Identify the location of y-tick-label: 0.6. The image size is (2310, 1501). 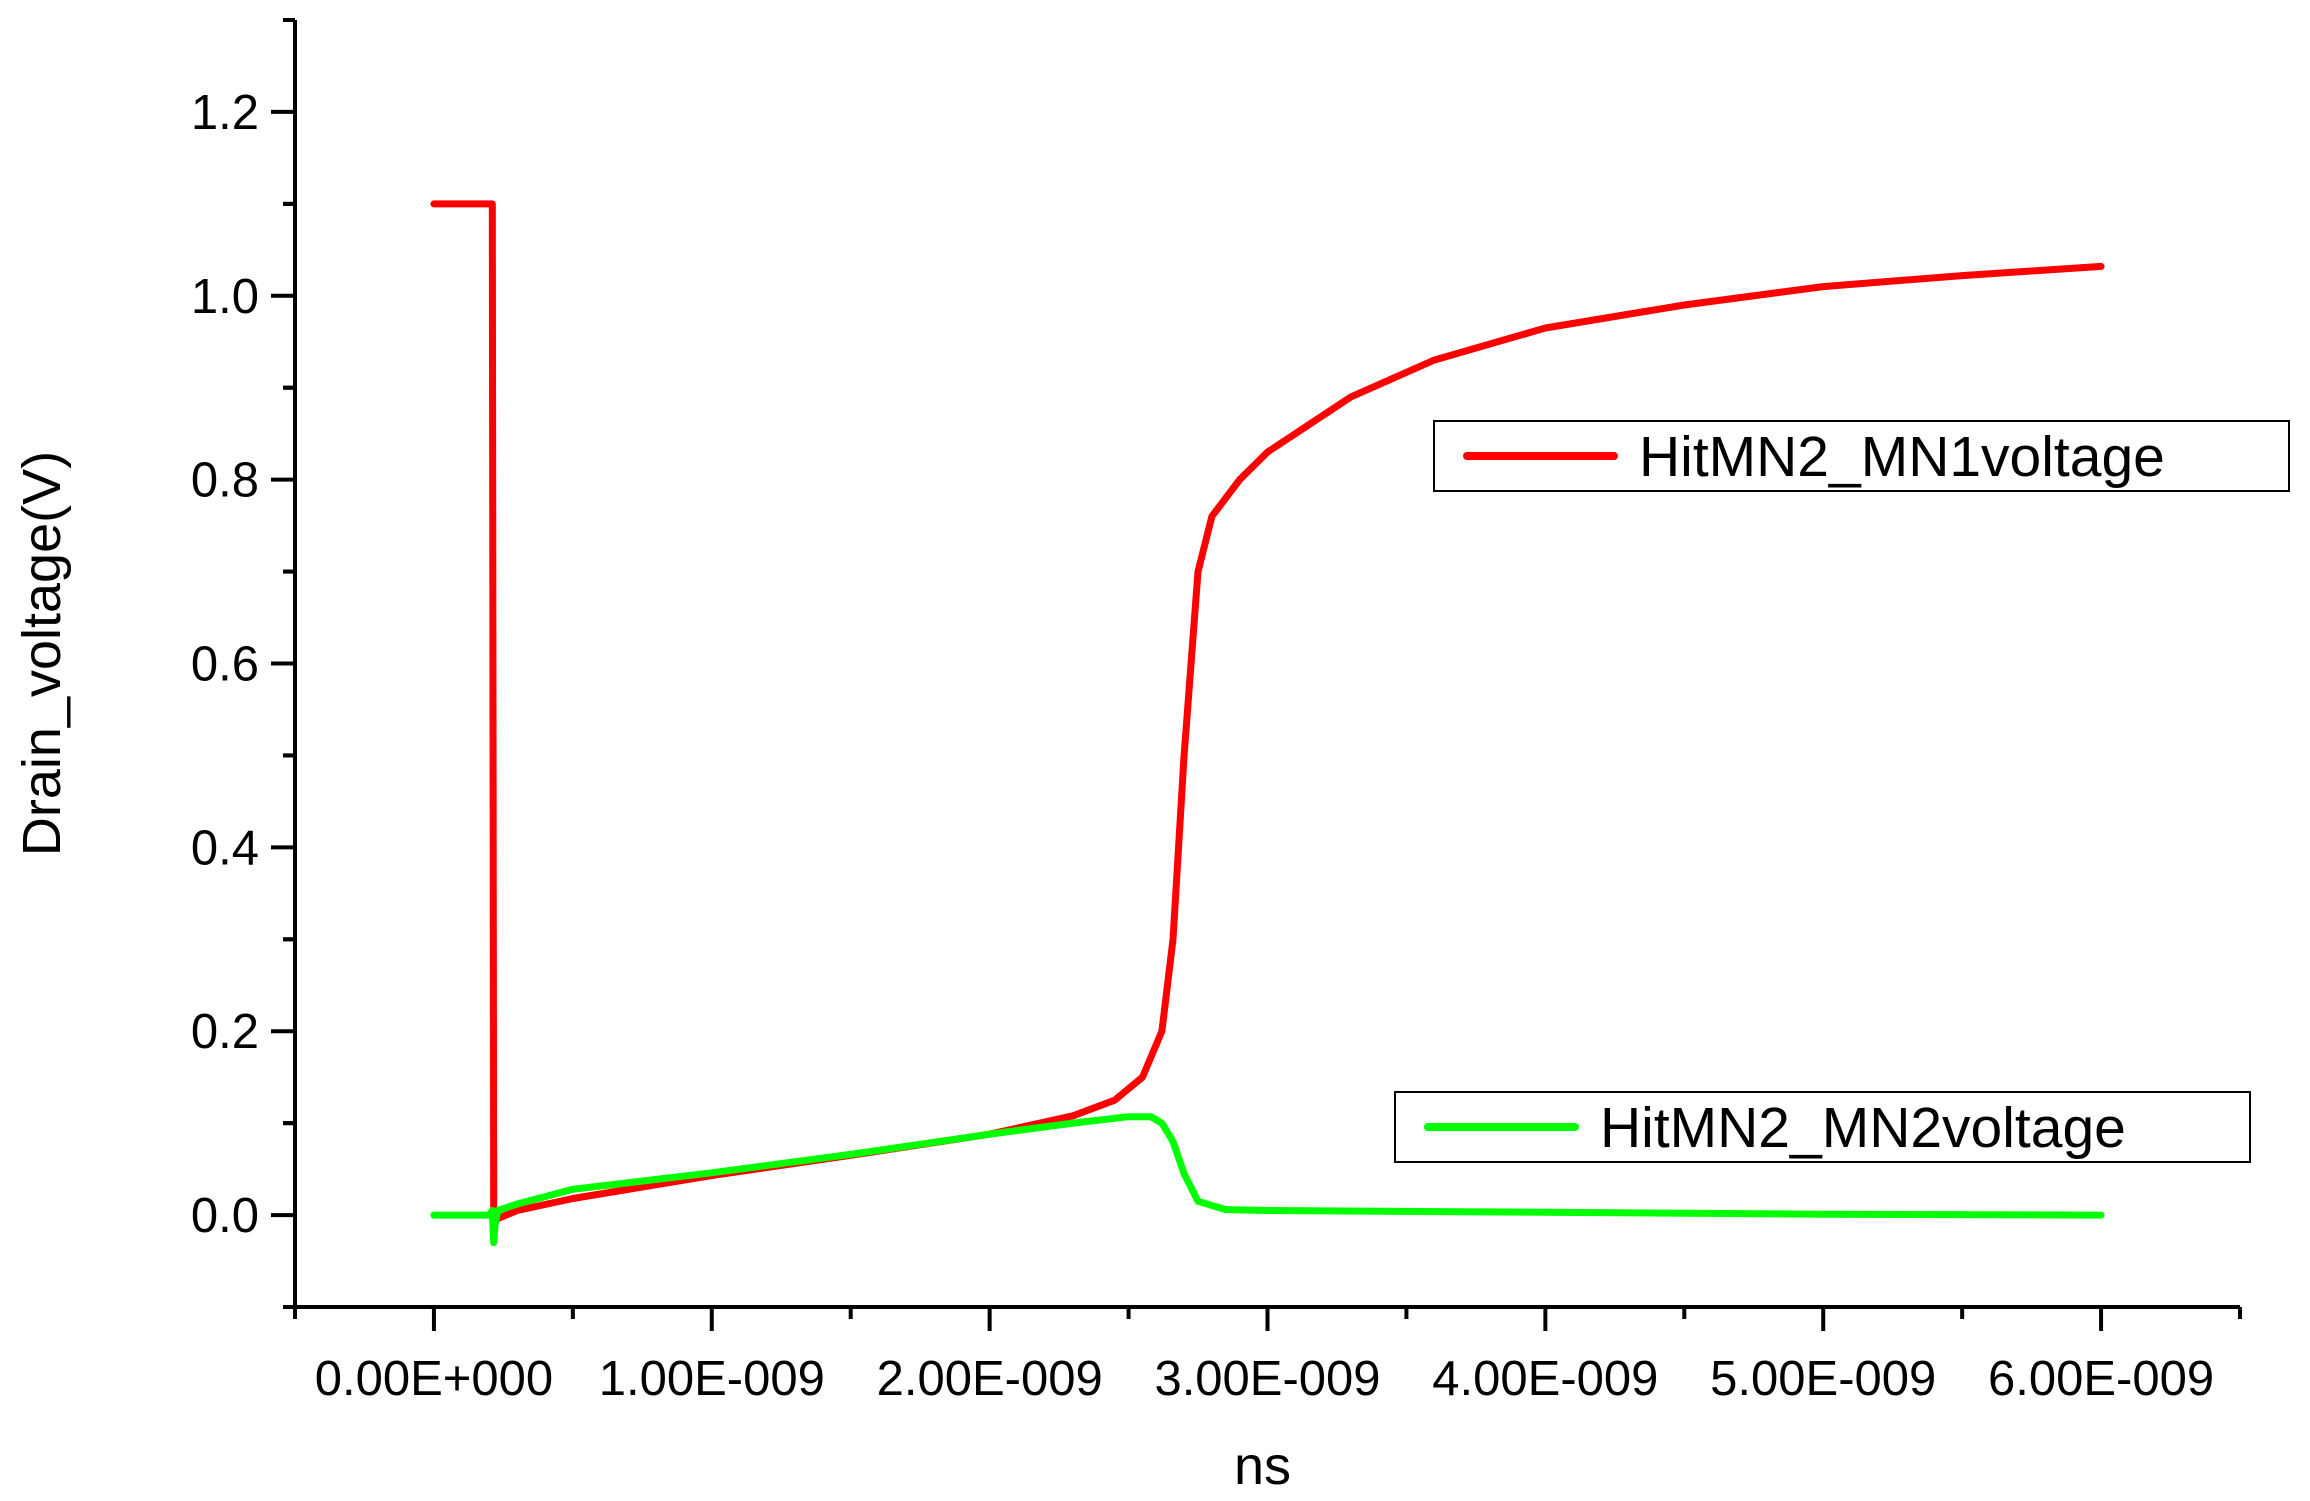
(225, 665).